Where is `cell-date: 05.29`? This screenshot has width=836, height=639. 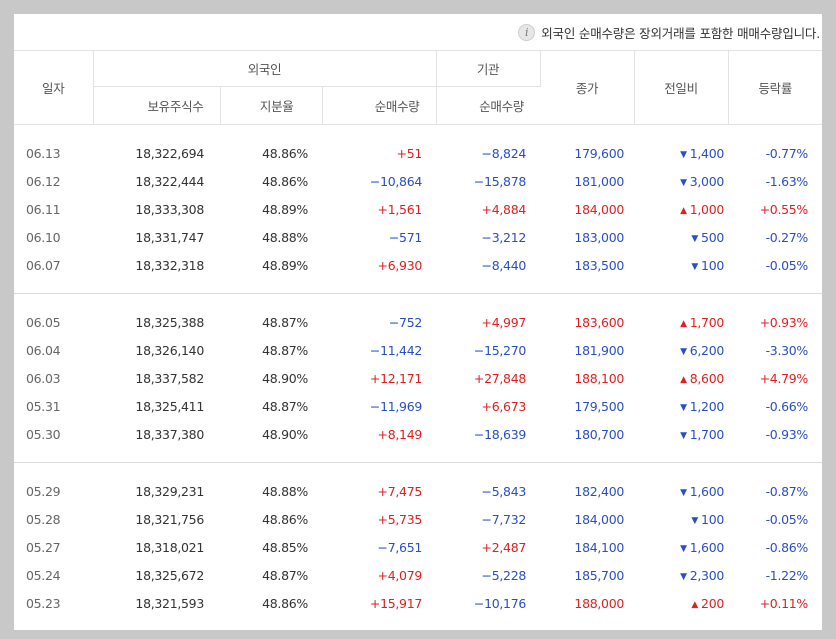 cell-date: 05.29 is located at coordinates (43, 491).